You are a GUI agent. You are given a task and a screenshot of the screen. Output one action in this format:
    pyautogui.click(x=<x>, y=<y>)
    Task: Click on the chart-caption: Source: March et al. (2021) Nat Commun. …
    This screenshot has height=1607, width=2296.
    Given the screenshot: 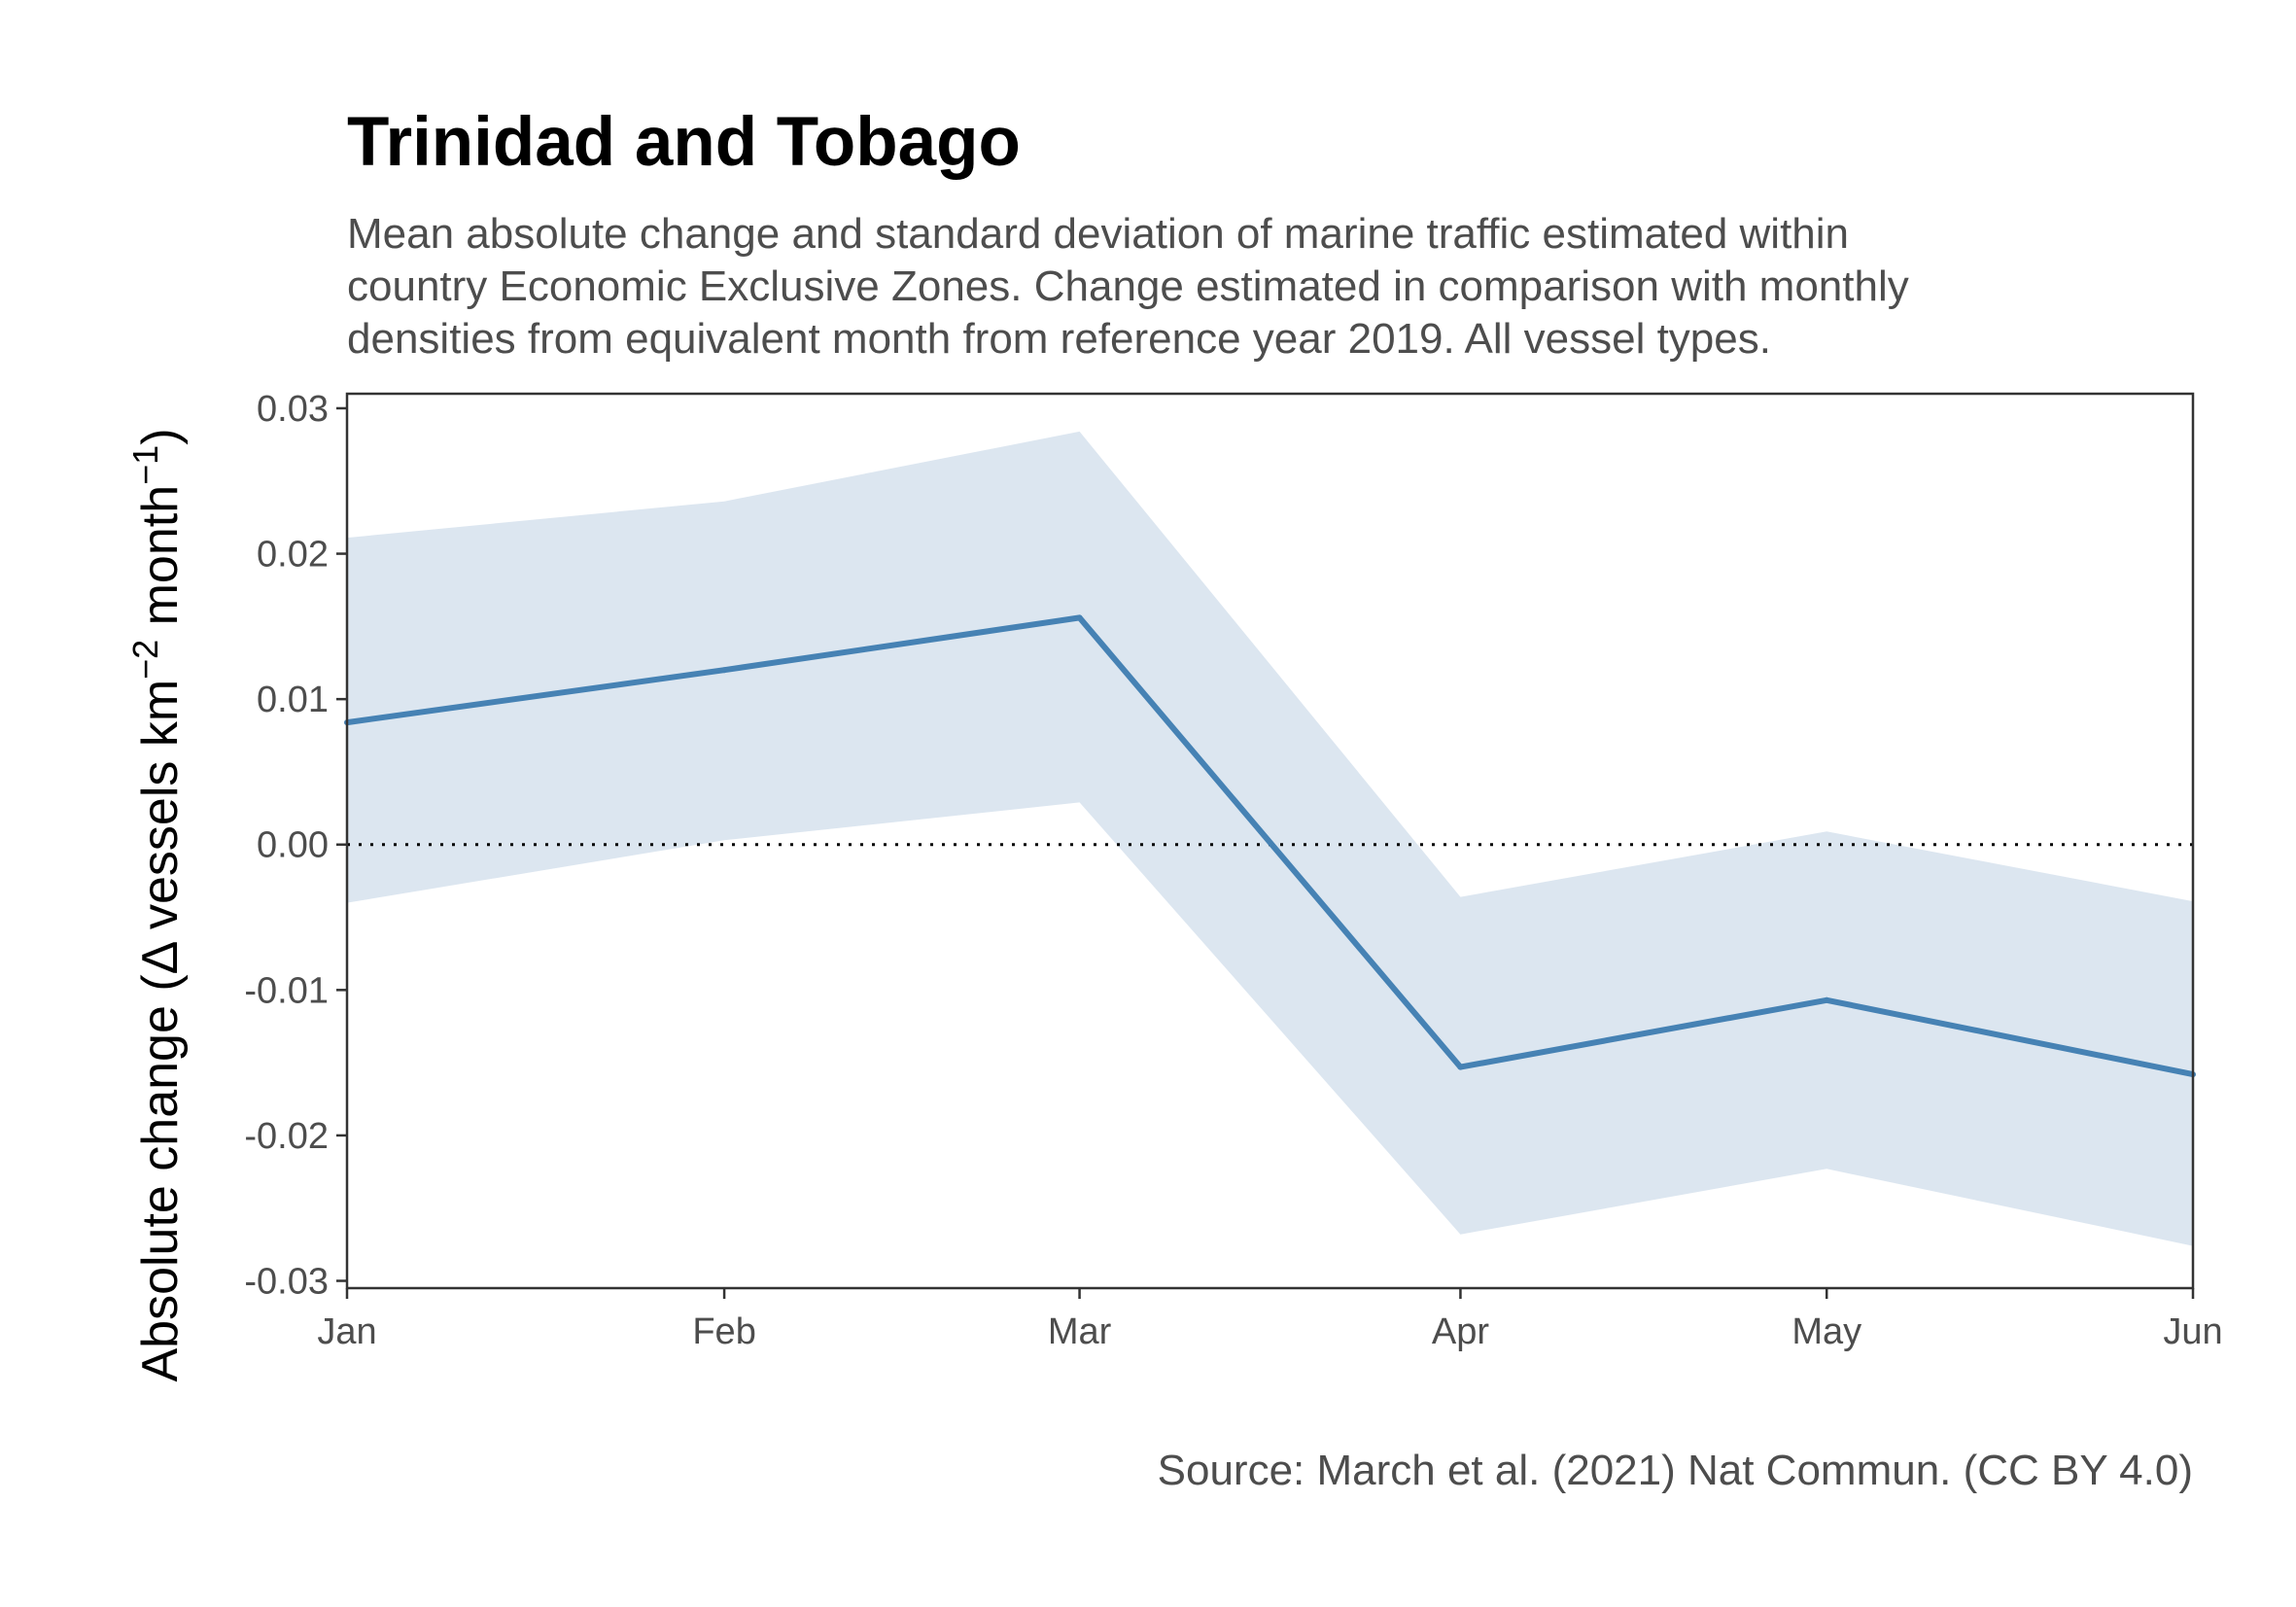 What is the action you would take?
    pyautogui.click(x=1675, y=1470)
    